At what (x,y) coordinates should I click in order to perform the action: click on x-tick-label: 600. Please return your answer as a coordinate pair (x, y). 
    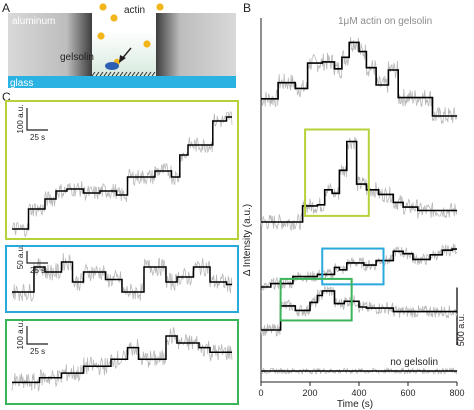
    Looking at the image, I should click on (407, 393).